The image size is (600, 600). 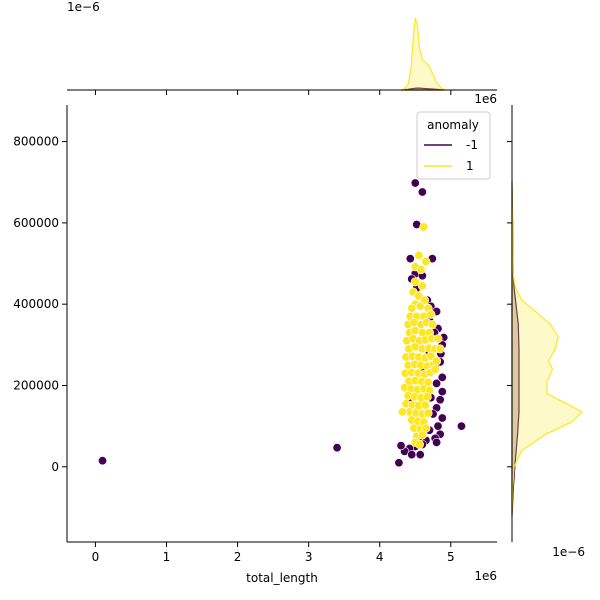 What do you see at coordinates (380, 557) in the screenshot?
I see `x-tick-label: 4` at bounding box center [380, 557].